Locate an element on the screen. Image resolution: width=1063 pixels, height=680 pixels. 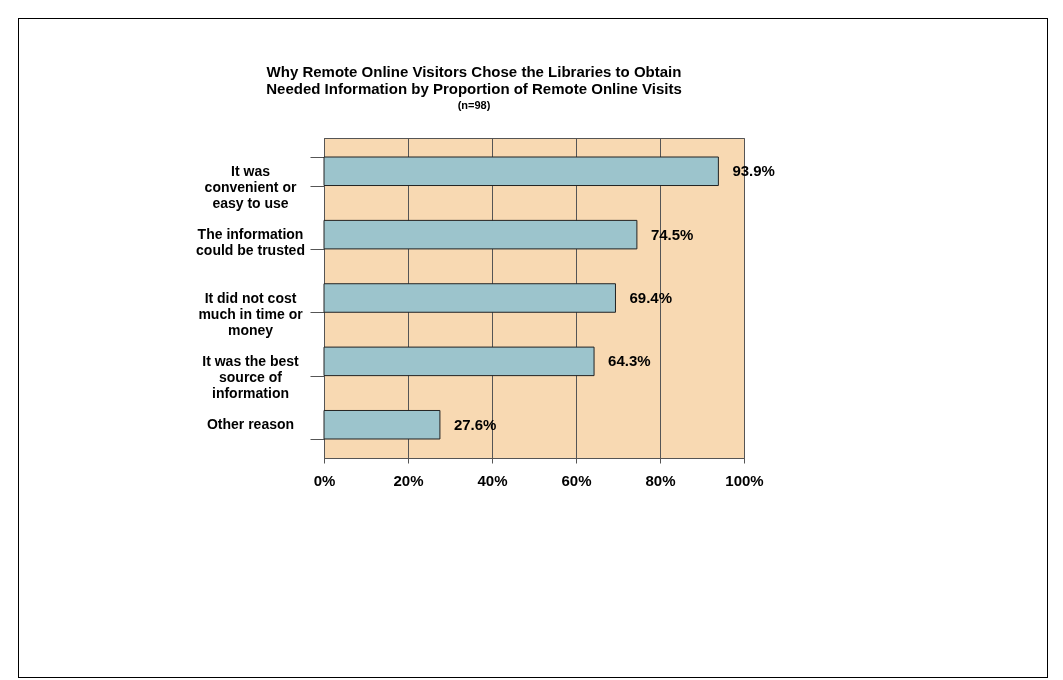
y-tick-label: The information could be trusted is located at coordinates (250, 242).